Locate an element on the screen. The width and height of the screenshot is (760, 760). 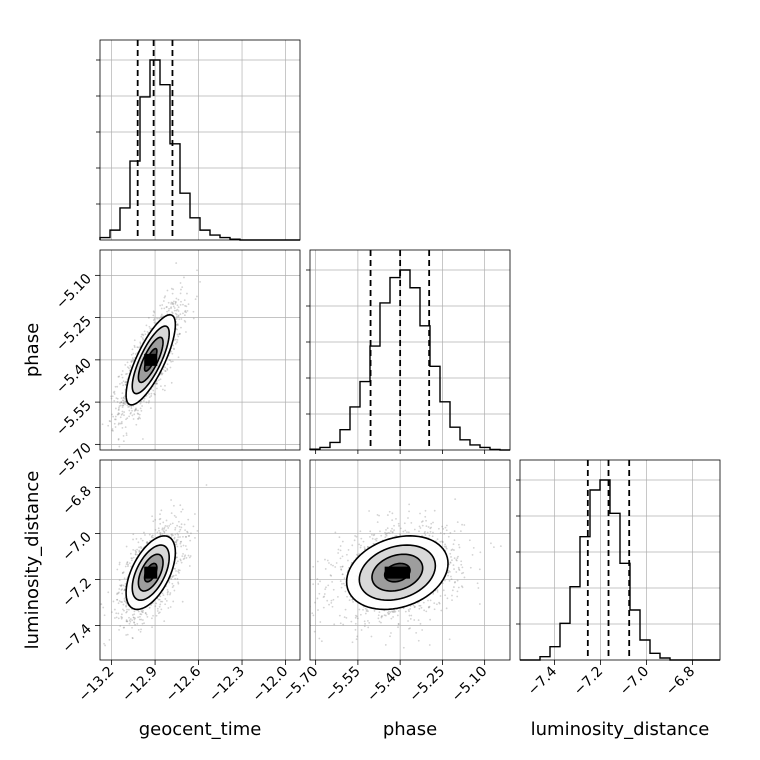
x-tick-label: −12.6 is located at coordinates (184, 684).